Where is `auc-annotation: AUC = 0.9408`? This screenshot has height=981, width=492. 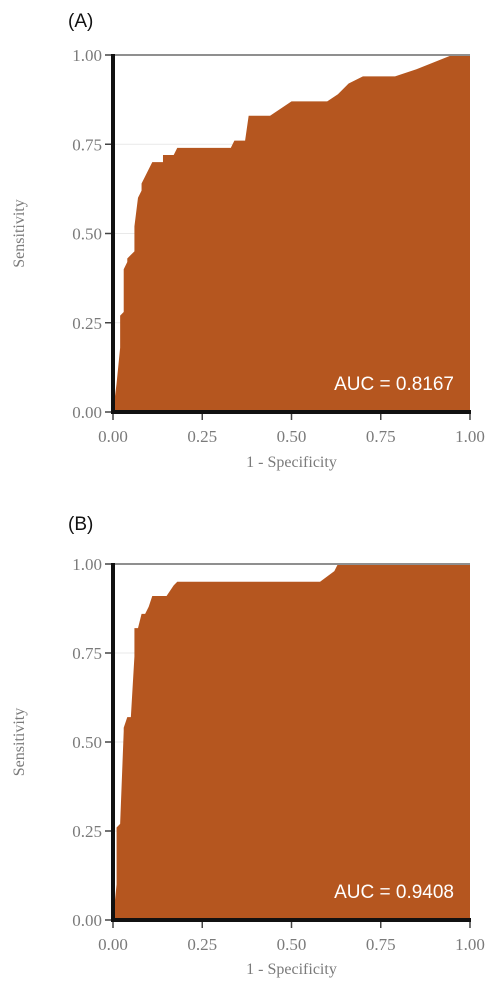
auc-annotation: AUC = 0.9408 is located at coordinates (394, 892).